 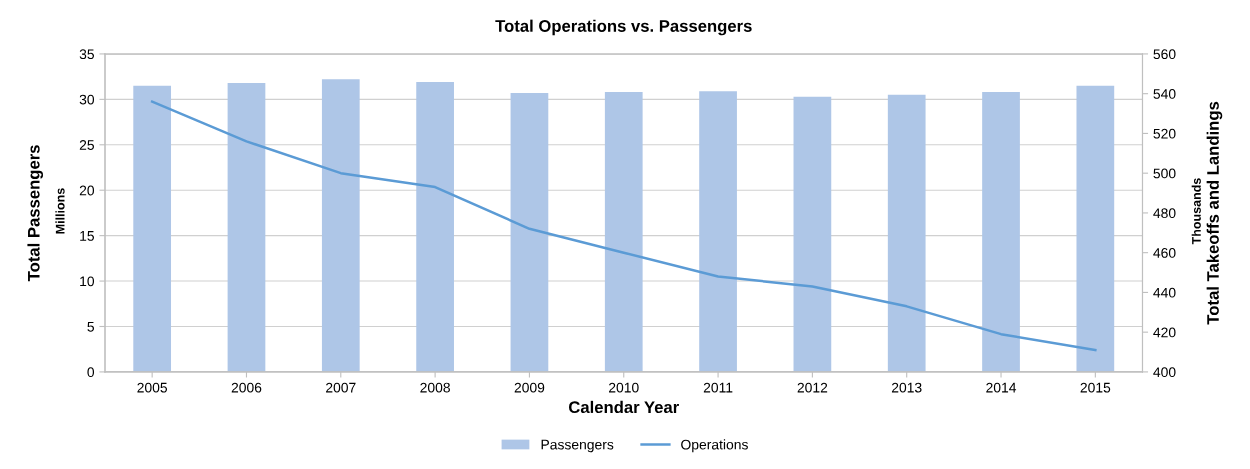 What do you see at coordinates (623, 407) in the screenshot?
I see `x-axis-title: Calendar Year` at bounding box center [623, 407].